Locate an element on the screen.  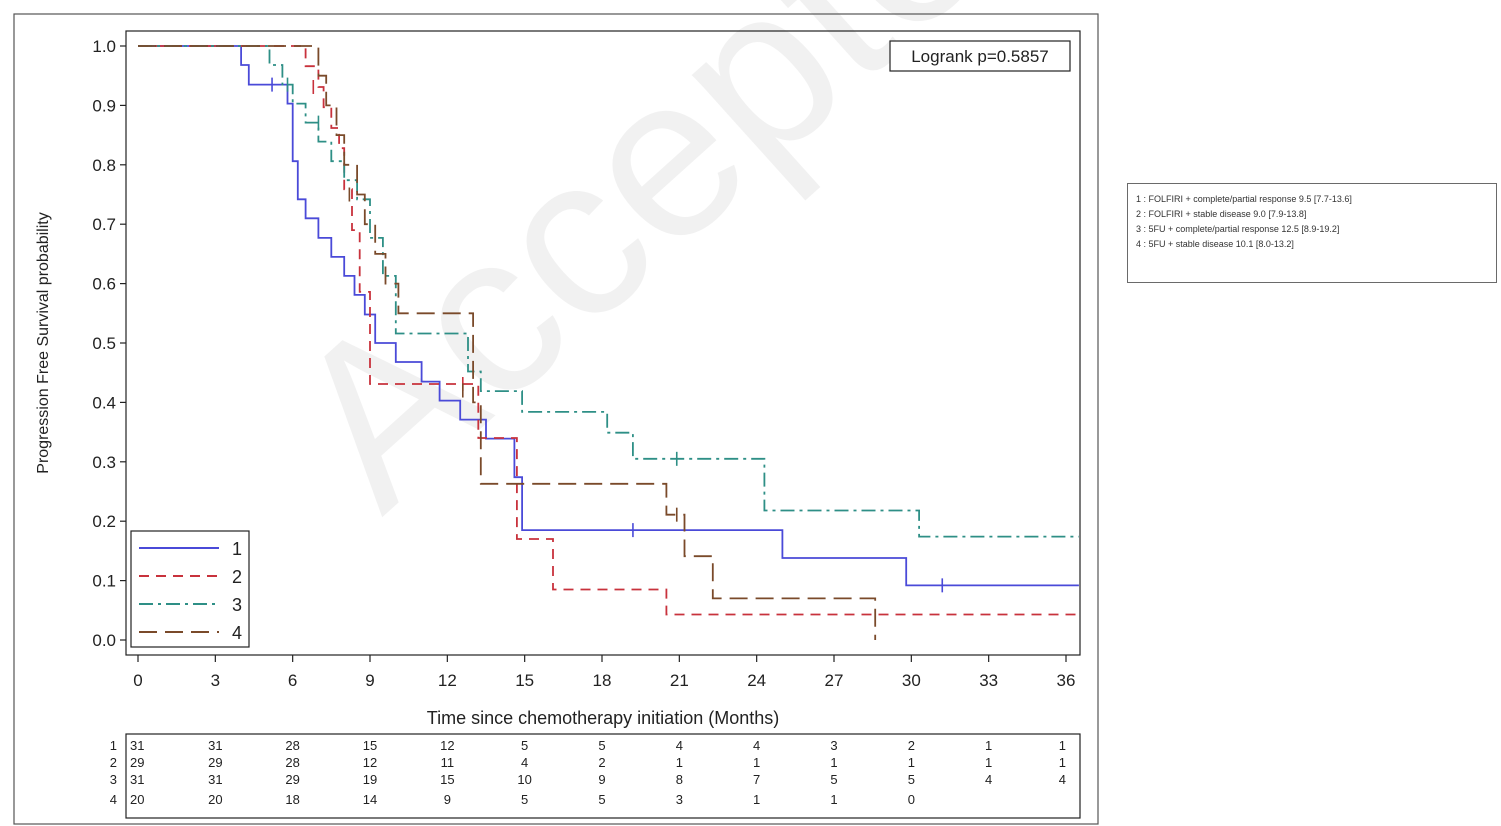
logrank-annotation: Logrank p=0.5857 is located at coordinates (980, 56).